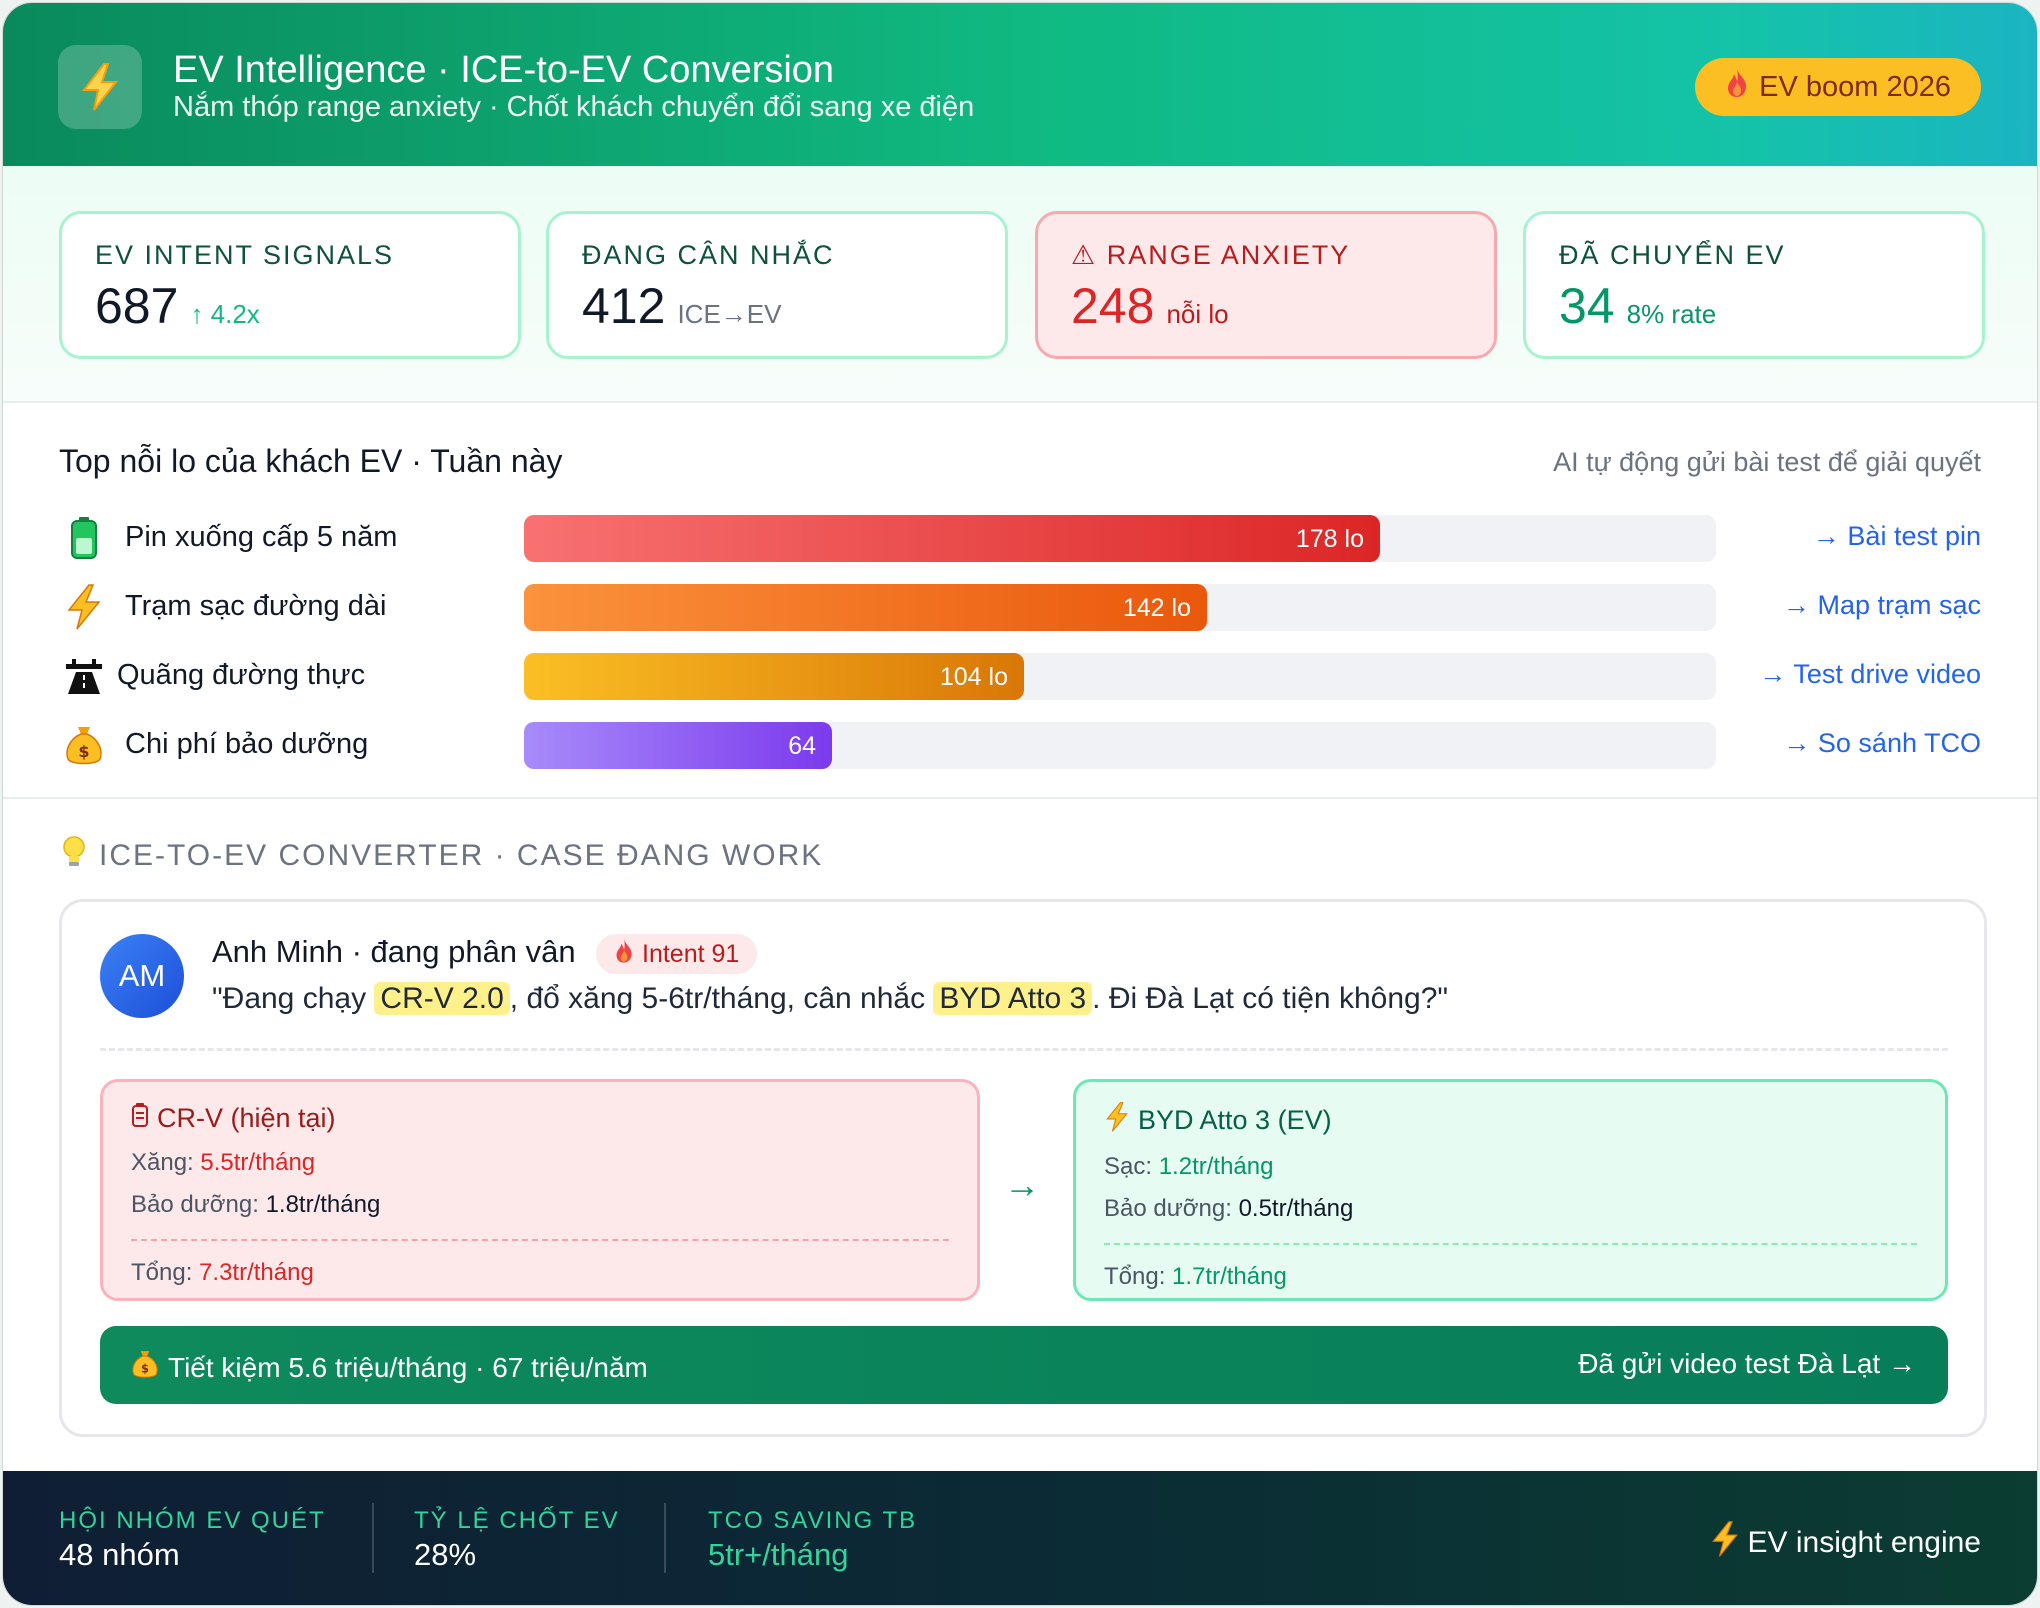 The height and width of the screenshot is (1608, 2040). I want to click on kpi-value: 34, so click(1587, 306).